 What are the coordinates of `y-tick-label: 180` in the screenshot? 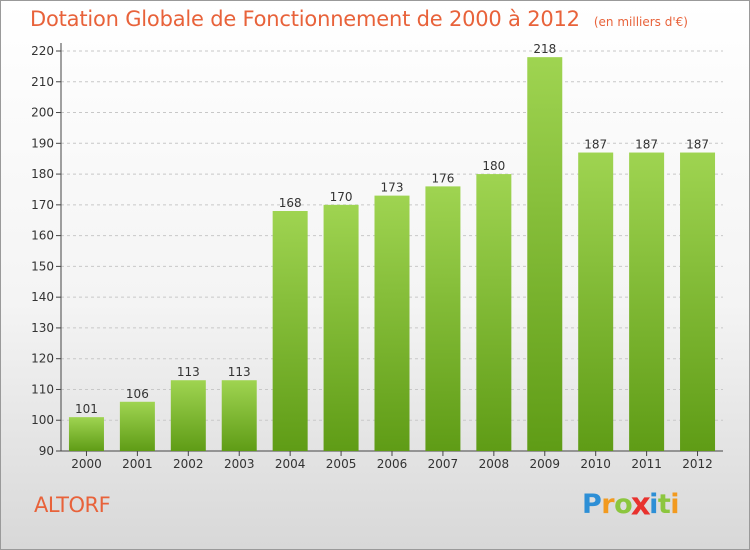 It's located at (42, 174).